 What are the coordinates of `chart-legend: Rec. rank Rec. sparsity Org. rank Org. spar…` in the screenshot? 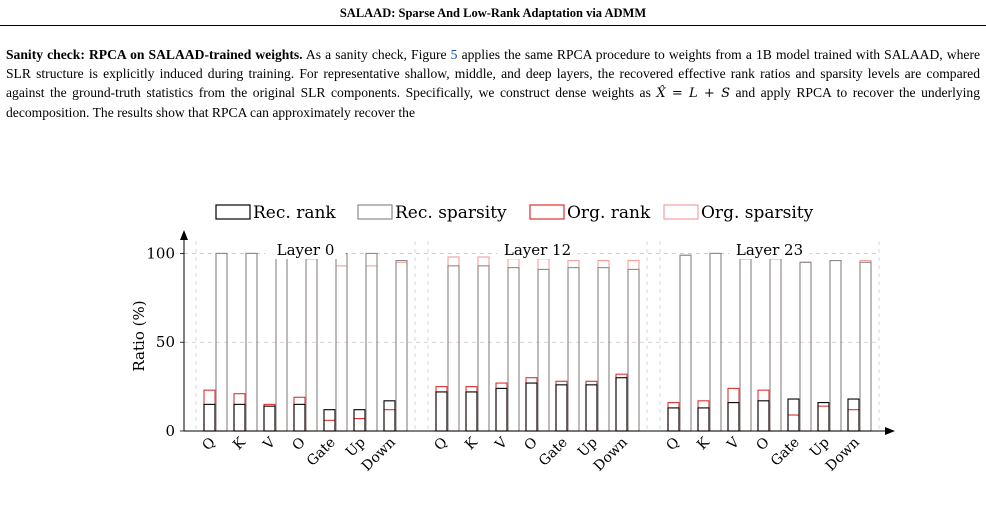 It's located at (514, 213).